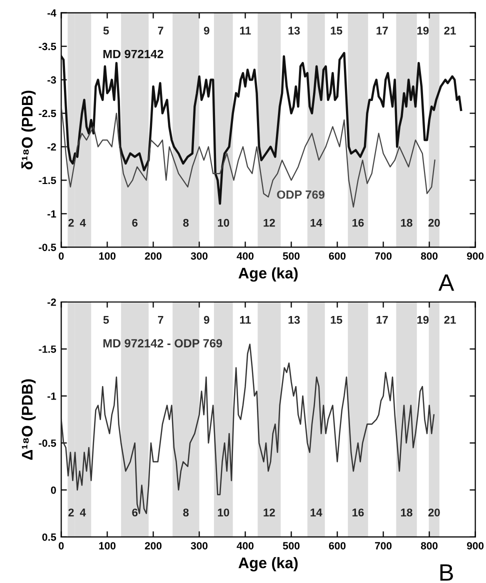  I want to click on line-series, so click(248, 157).